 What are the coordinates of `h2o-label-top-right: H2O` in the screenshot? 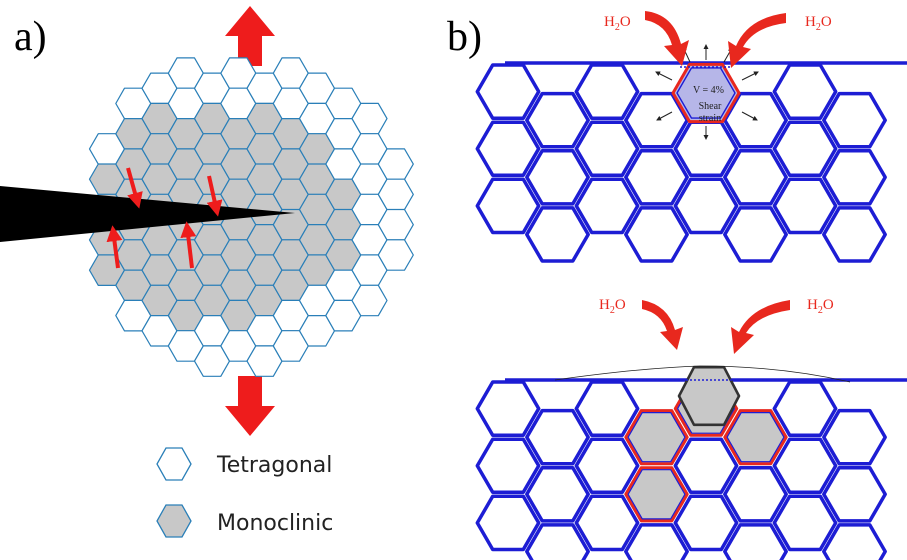 It's located at (818, 23).